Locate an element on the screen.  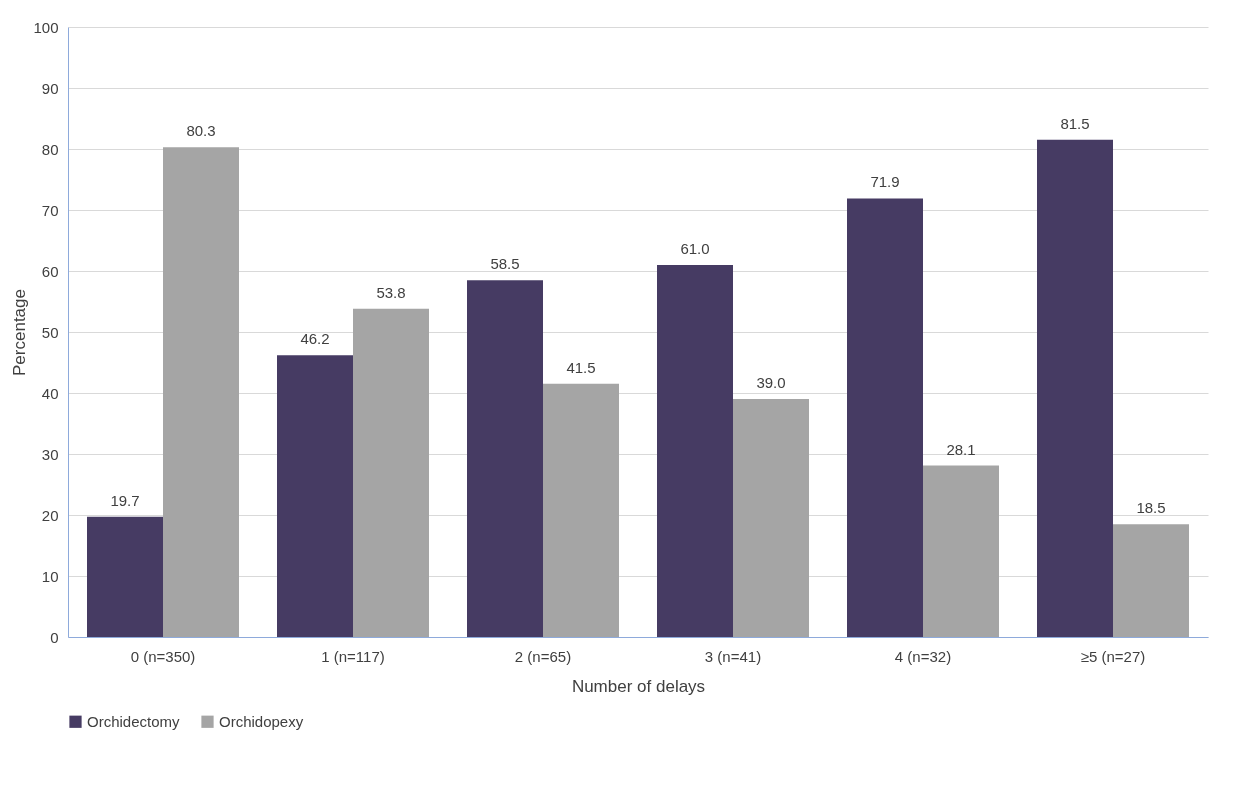
data-label: 58.5 is located at coordinates (505, 264).